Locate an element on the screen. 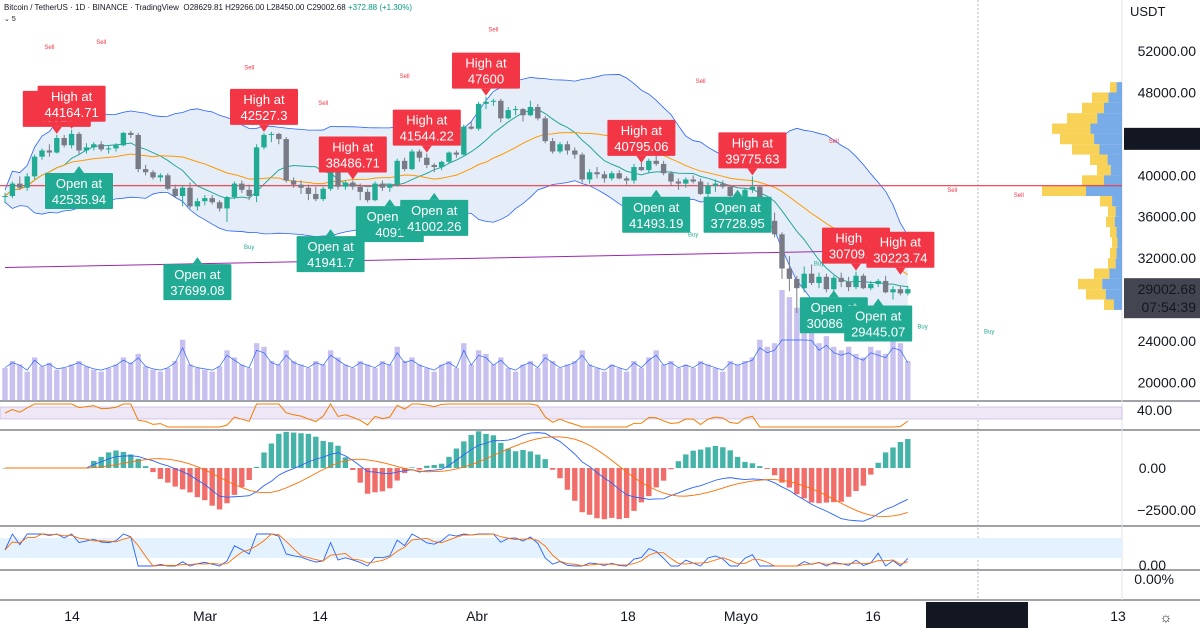 The height and width of the screenshot is (630, 1200). currency-label: USDT is located at coordinates (1148, 11).